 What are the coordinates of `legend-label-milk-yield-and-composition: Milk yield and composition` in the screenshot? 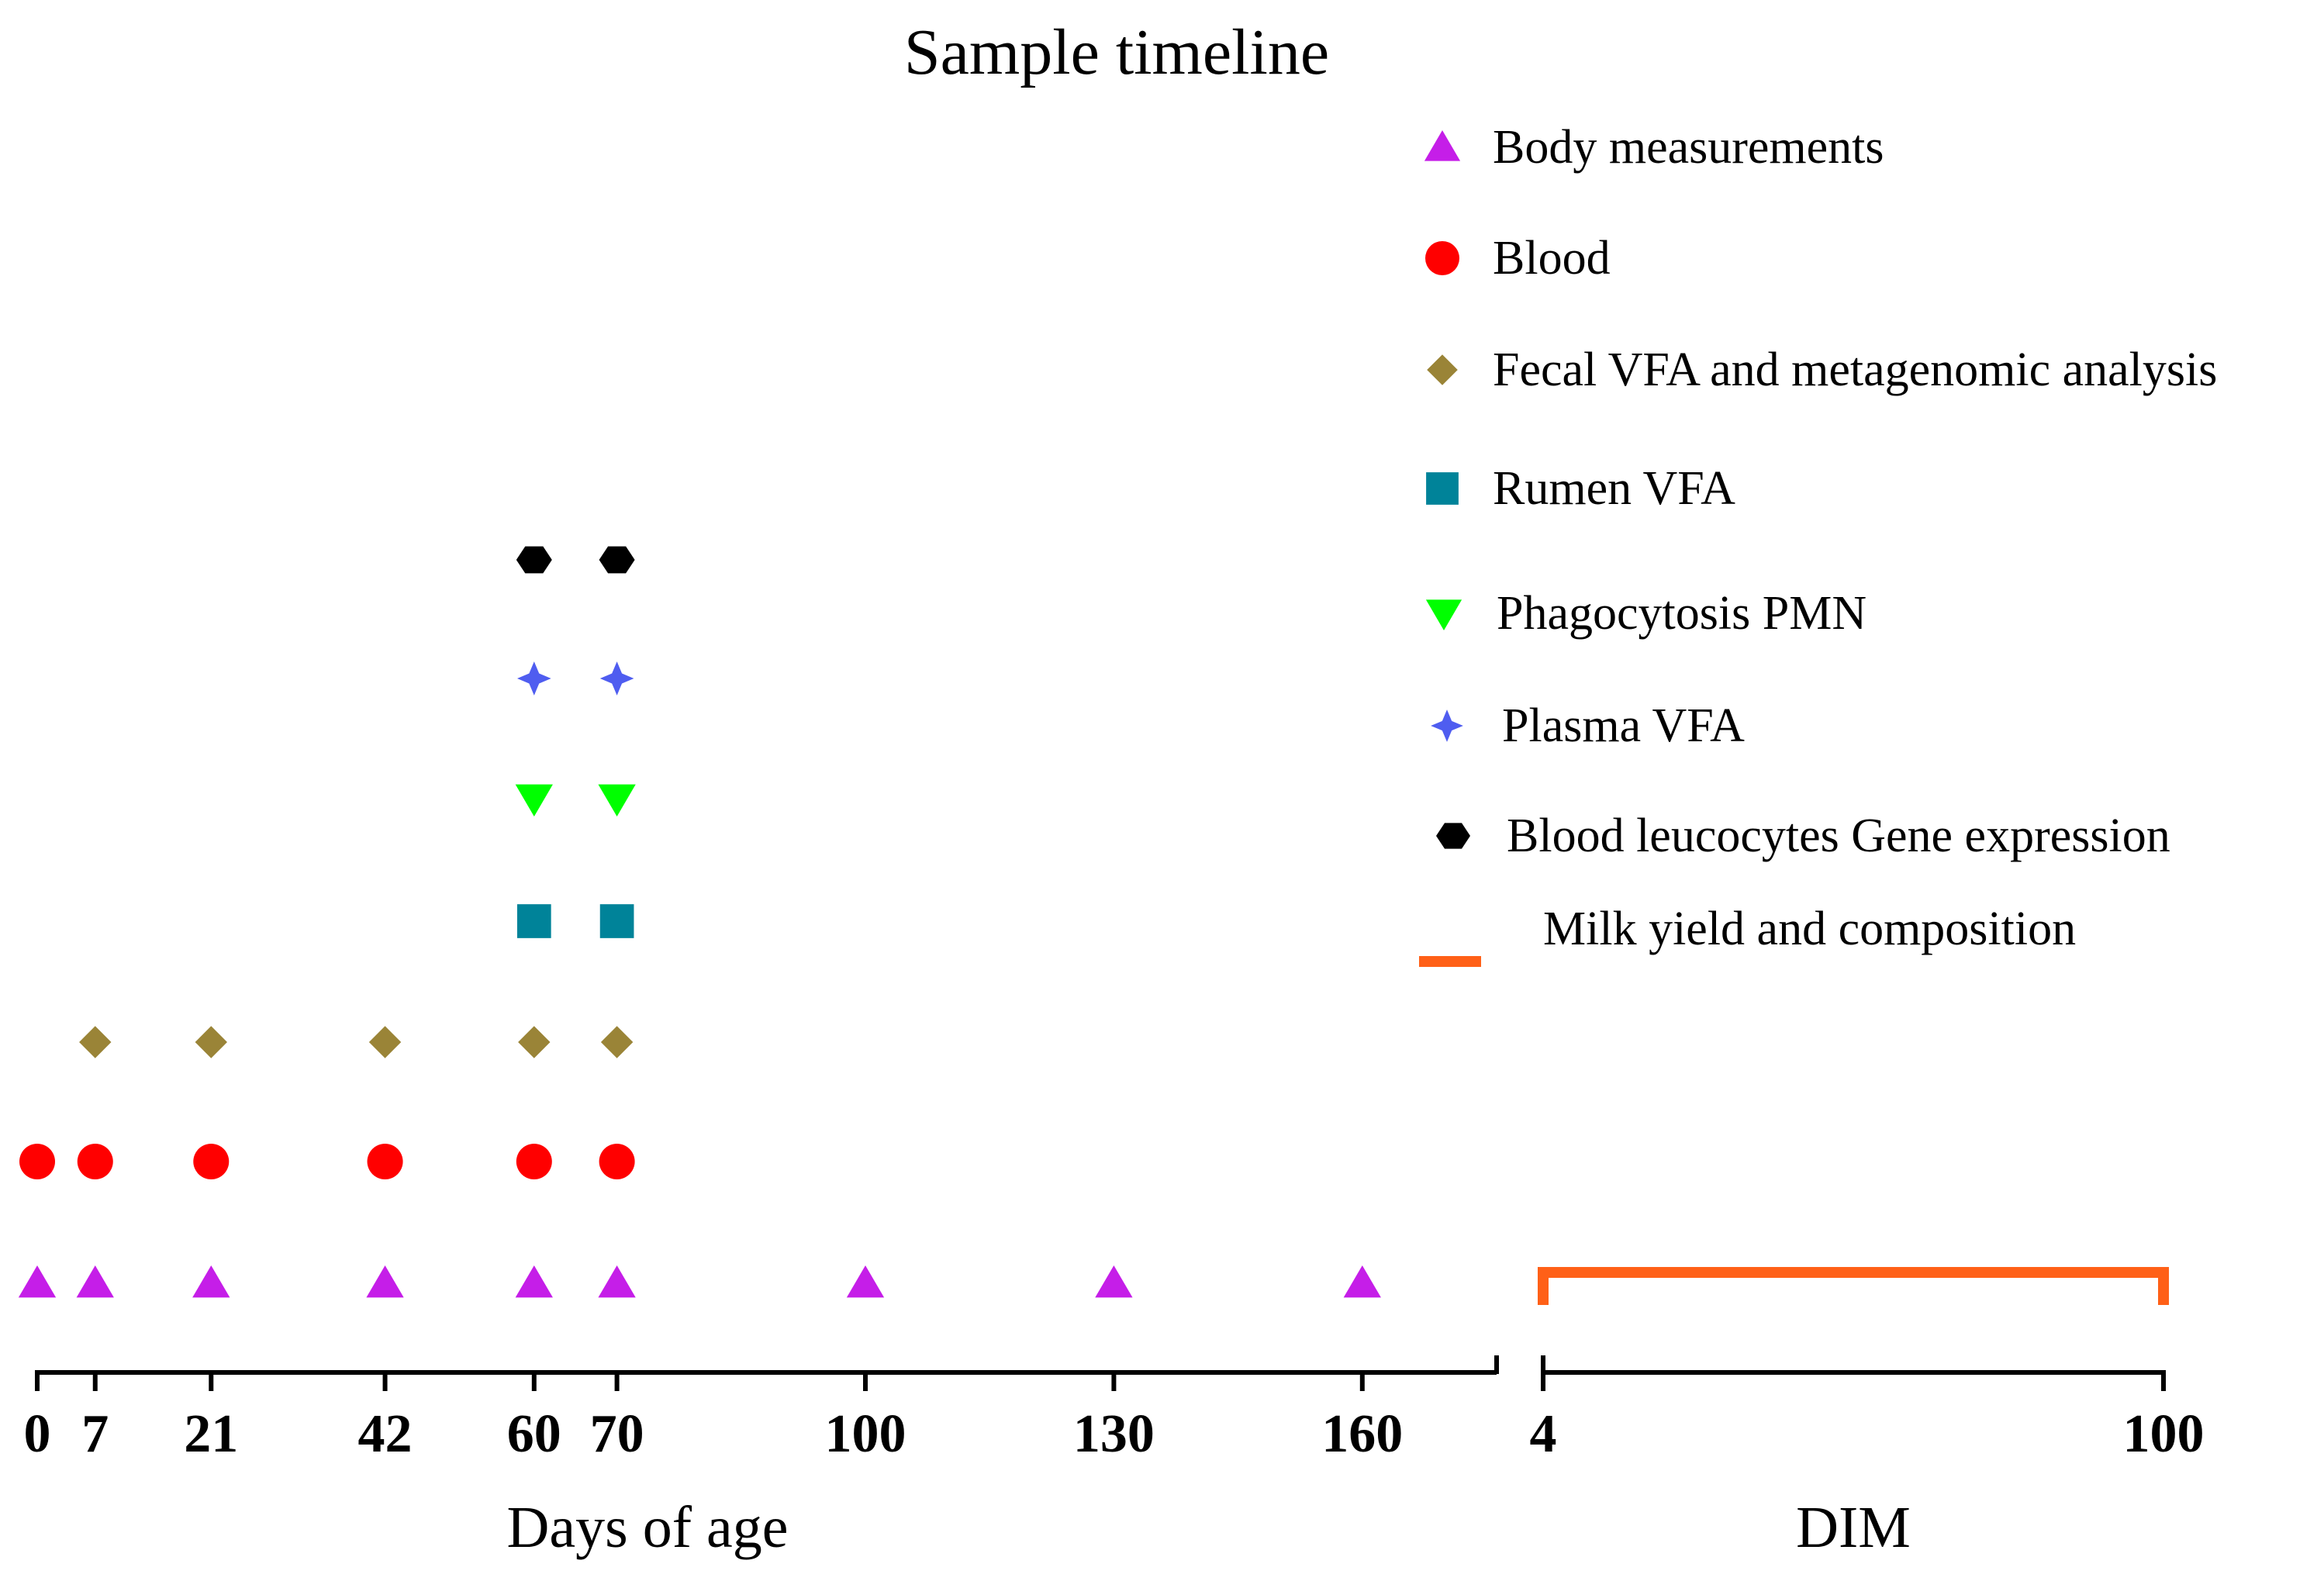 It's located at (1809, 929).